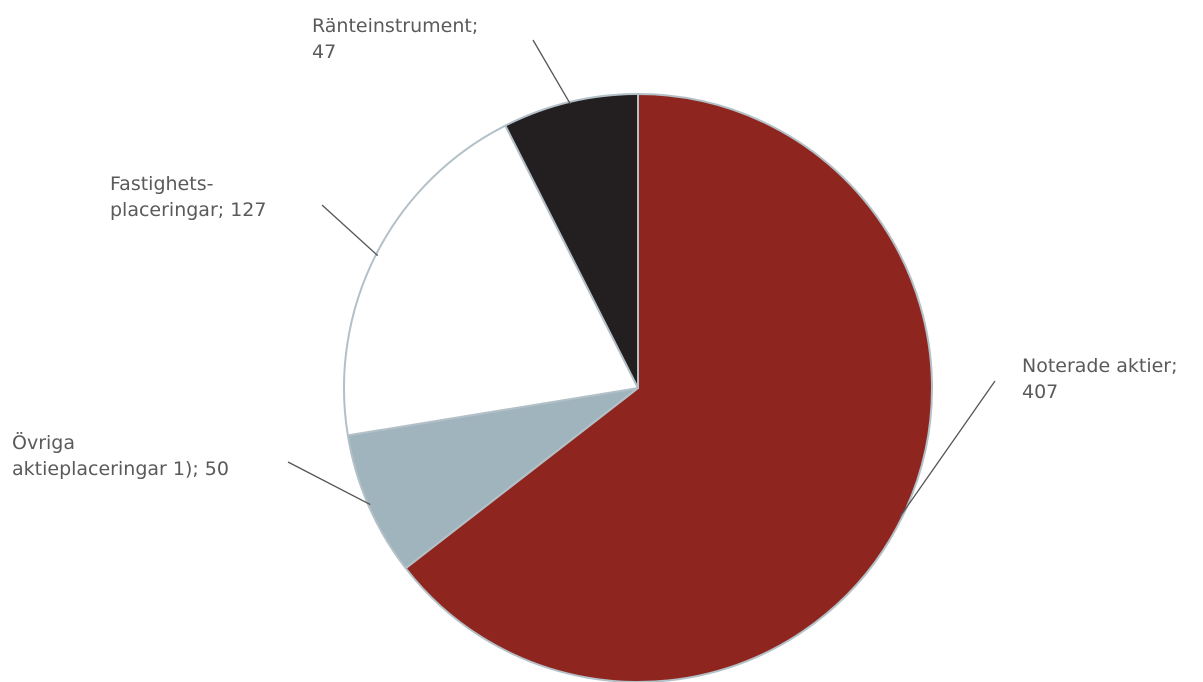  What do you see at coordinates (1100, 379) in the screenshot?
I see `data-label-1: Noterade aktier; 407` at bounding box center [1100, 379].